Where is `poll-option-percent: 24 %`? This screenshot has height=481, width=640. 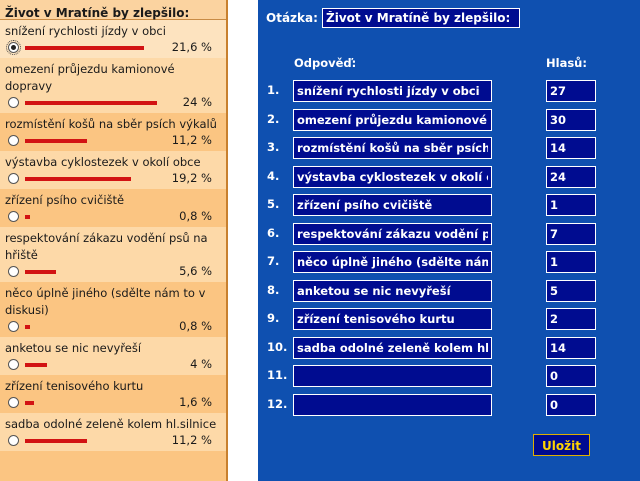
poll-option-percent: 24 % is located at coordinates (197, 102).